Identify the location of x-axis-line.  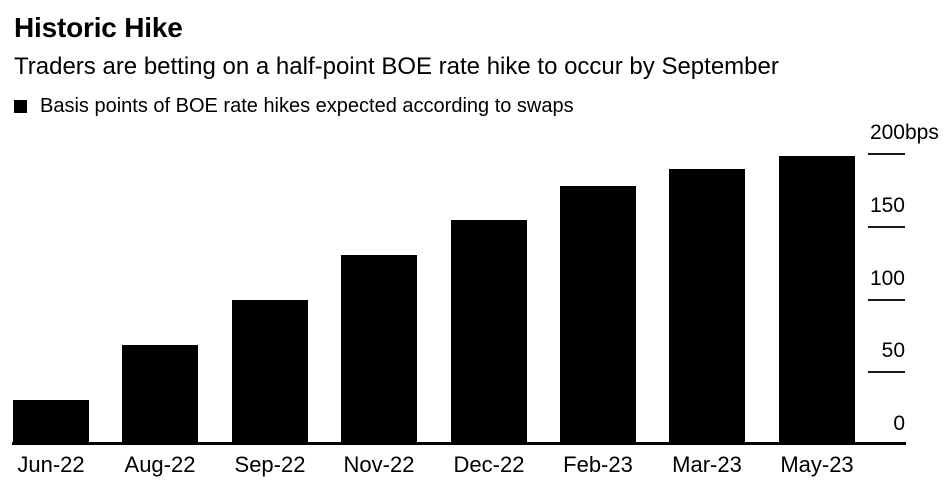
(459, 443).